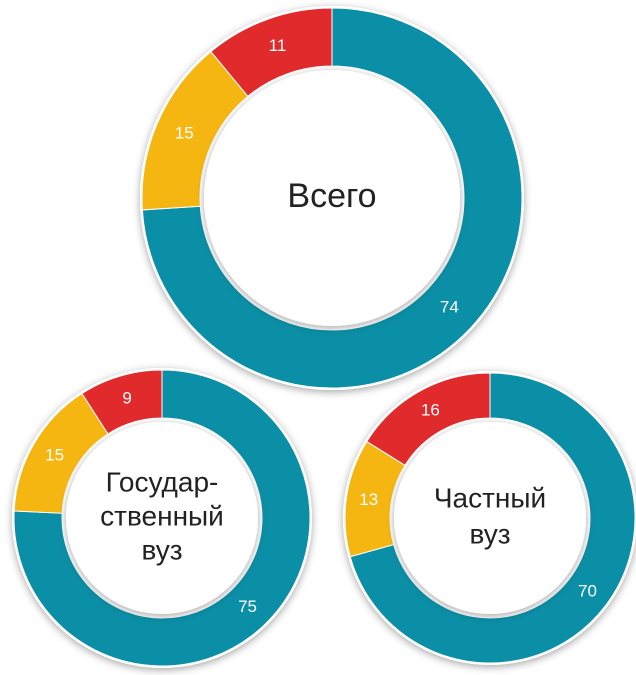 The width and height of the screenshot is (636, 675). I want to click on center-label: Всего, so click(331, 196).